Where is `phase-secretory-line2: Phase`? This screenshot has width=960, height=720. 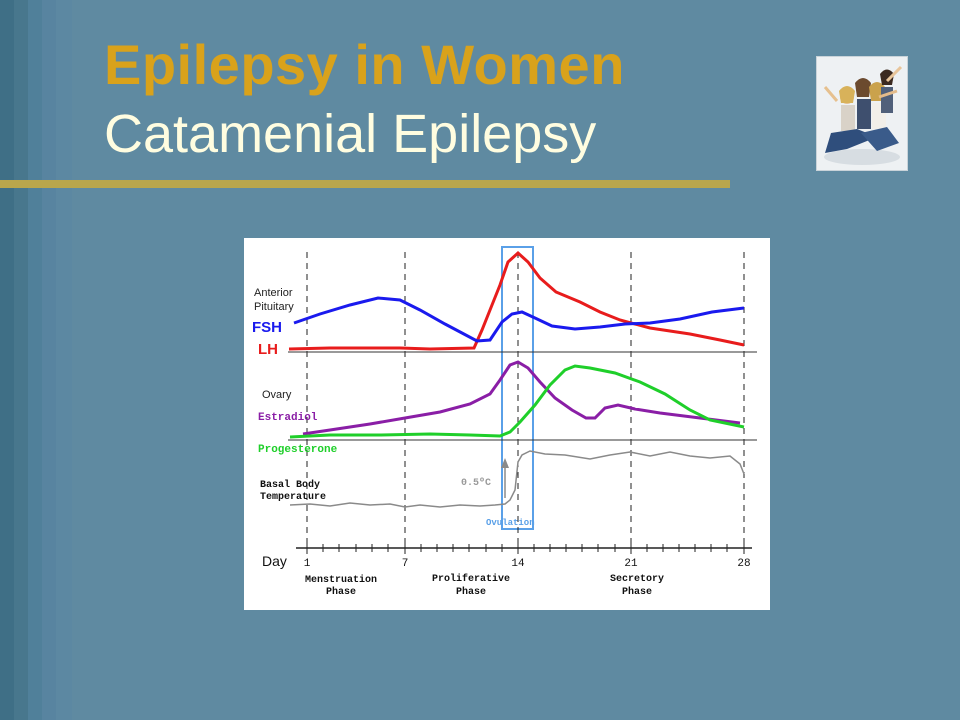
phase-secretory-line2: Phase is located at coordinates (637, 592).